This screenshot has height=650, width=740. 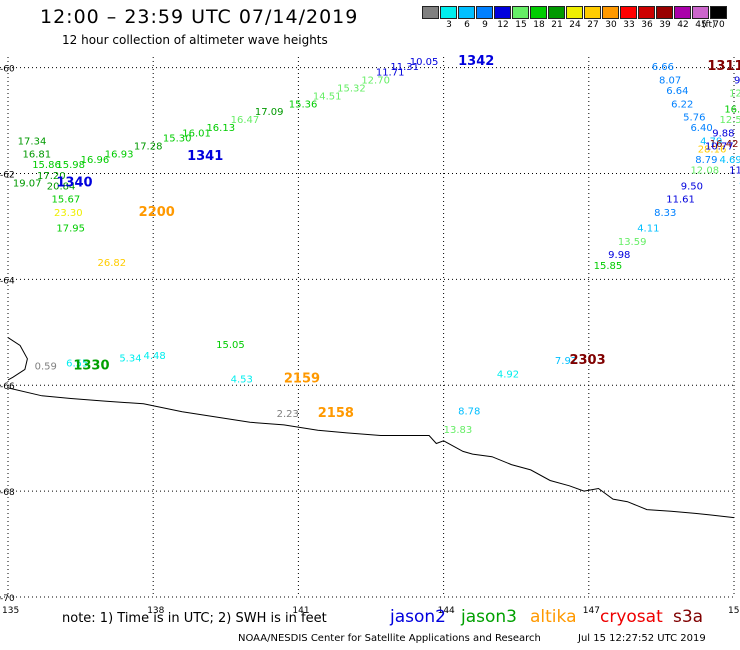 What do you see at coordinates (476, 61) in the screenshot?
I see `pass-time-label: 1342` at bounding box center [476, 61].